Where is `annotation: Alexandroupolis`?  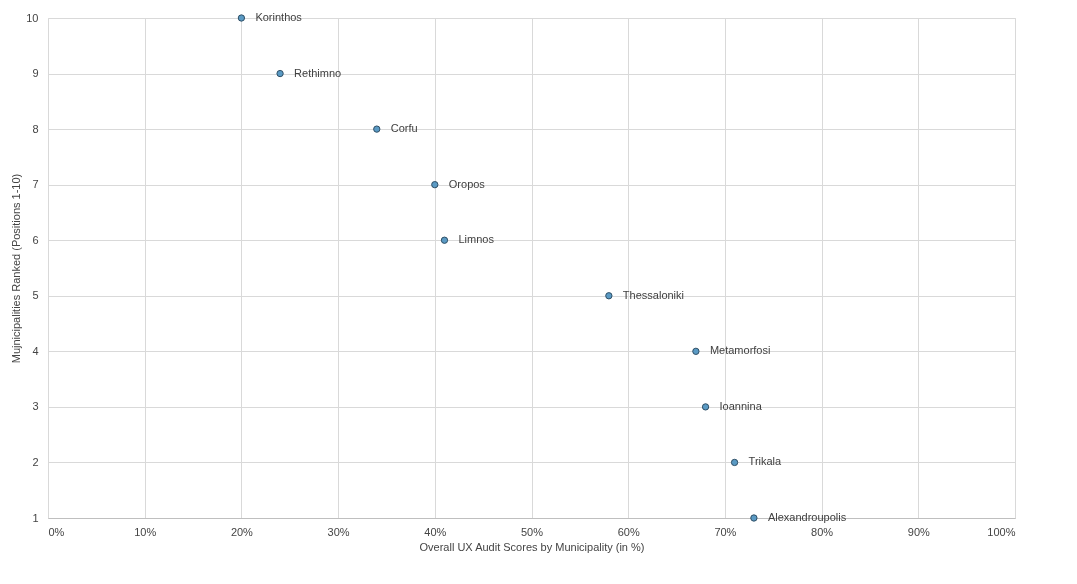
annotation: Alexandroupolis is located at coordinates (807, 517).